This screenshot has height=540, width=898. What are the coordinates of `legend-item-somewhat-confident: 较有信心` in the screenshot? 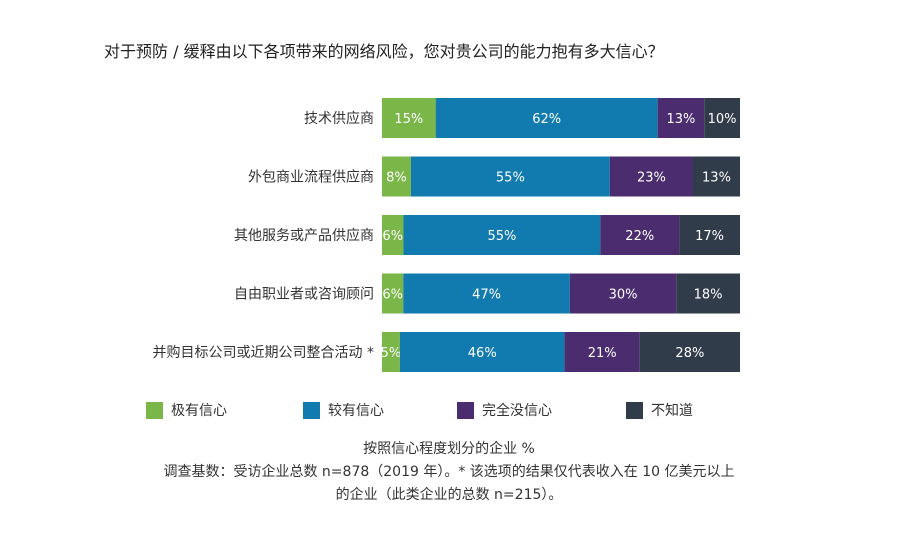 It's located at (343, 410).